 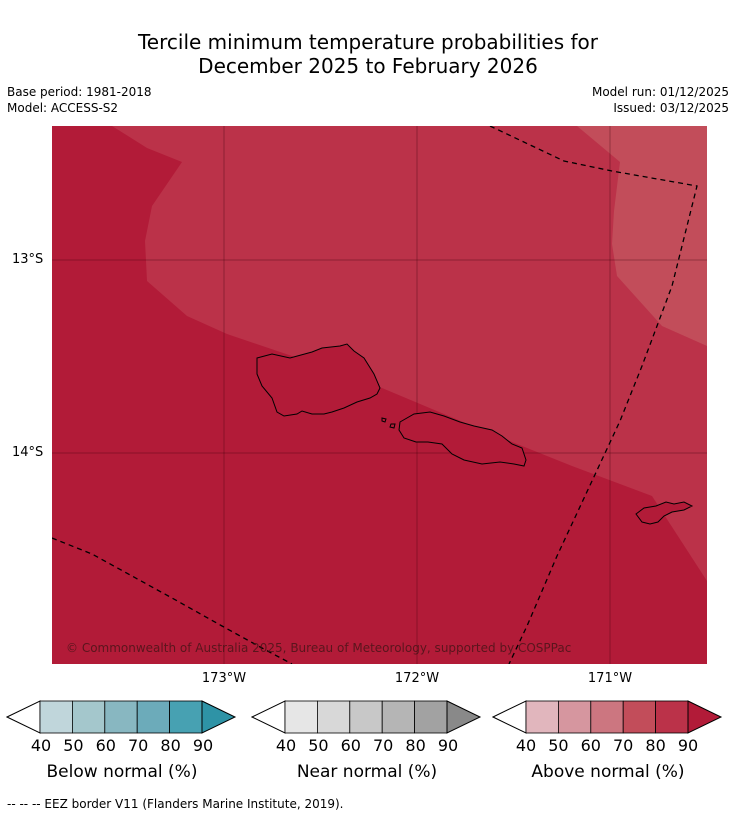 What do you see at coordinates (318, 745) in the screenshot?
I see `colorbar-near-tick-50: 50` at bounding box center [318, 745].